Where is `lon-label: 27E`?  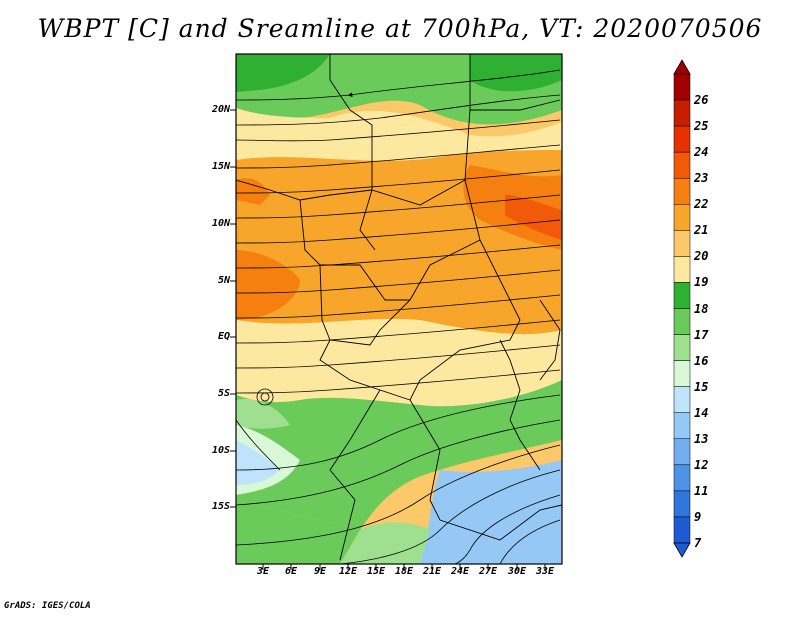 lon-label: 27E is located at coordinates (488, 571).